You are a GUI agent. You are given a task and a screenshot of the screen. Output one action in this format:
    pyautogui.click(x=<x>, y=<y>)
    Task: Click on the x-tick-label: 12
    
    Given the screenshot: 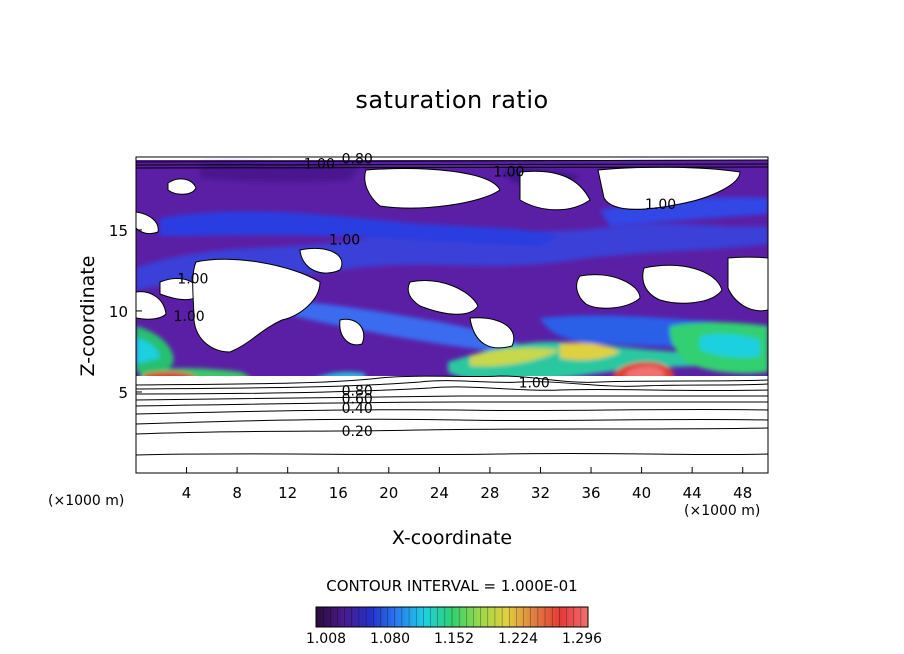 What is the action you would take?
    pyautogui.click(x=287, y=493)
    